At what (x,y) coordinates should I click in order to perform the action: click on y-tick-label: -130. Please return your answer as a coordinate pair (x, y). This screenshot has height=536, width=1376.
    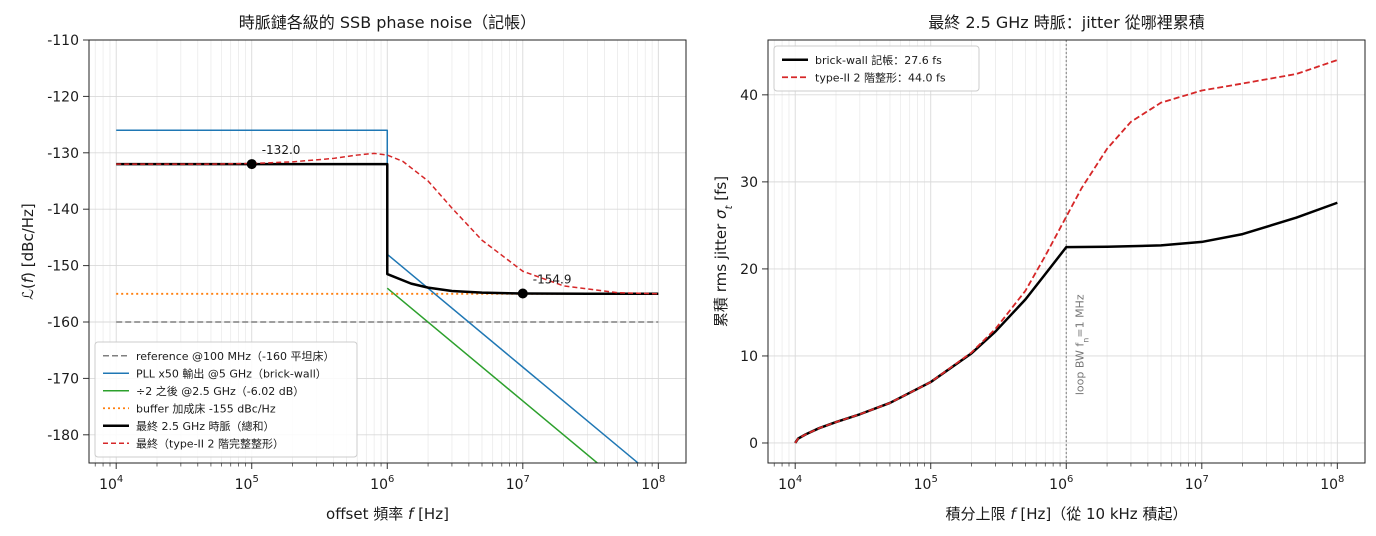
    Looking at the image, I should click on (63, 154).